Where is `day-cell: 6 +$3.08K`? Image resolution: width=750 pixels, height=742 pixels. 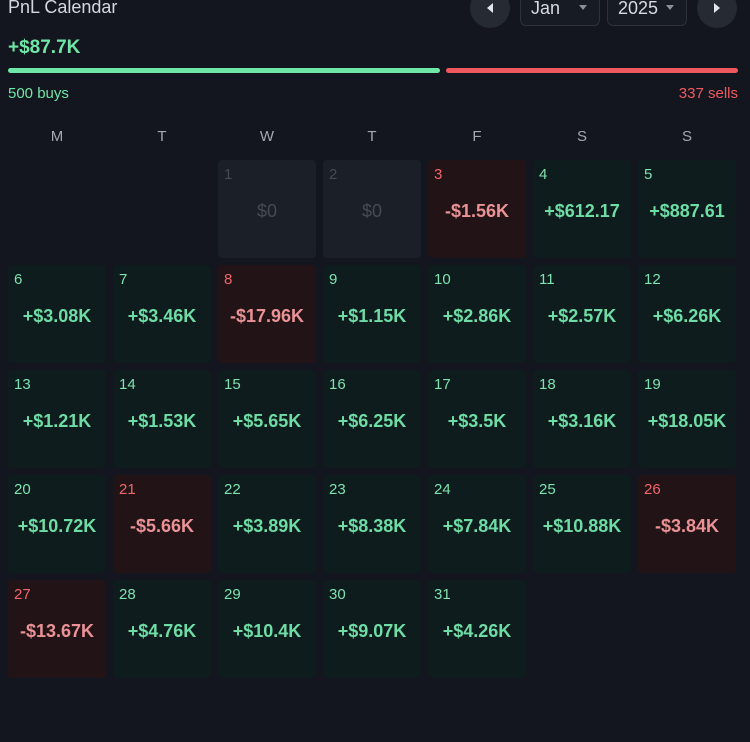
day-cell: 6 +$3.08K is located at coordinates (57, 314).